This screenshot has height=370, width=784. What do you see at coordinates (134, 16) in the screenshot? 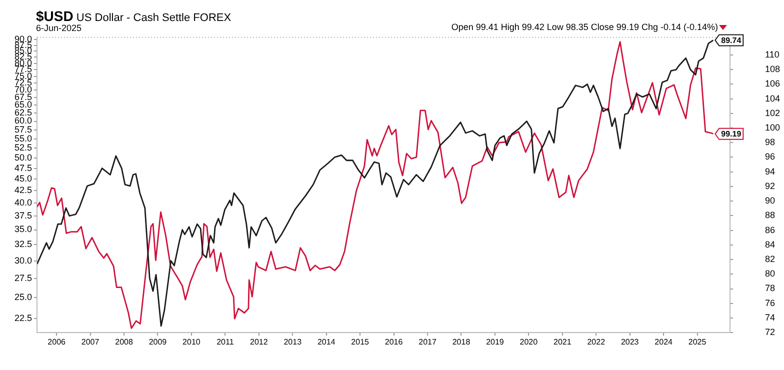
I see `chart-title: $USD US Dollar - Cash Settle FOREX` at bounding box center [134, 16].